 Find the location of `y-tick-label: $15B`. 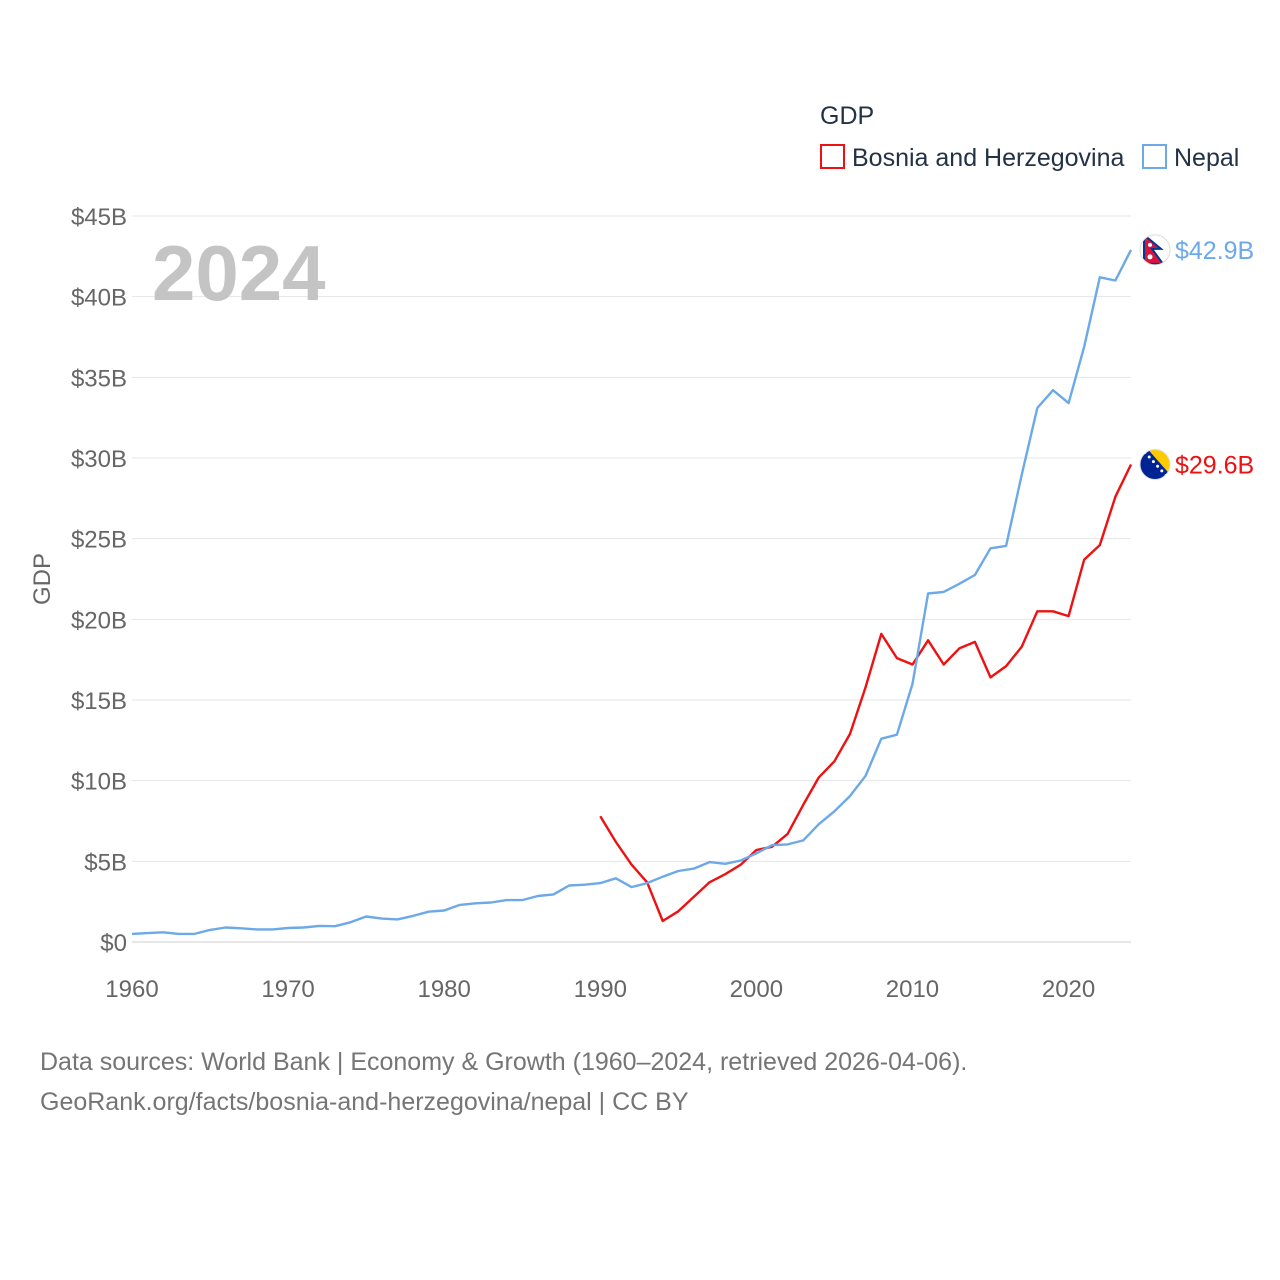

y-tick-label: $15B is located at coordinates (99, 701).